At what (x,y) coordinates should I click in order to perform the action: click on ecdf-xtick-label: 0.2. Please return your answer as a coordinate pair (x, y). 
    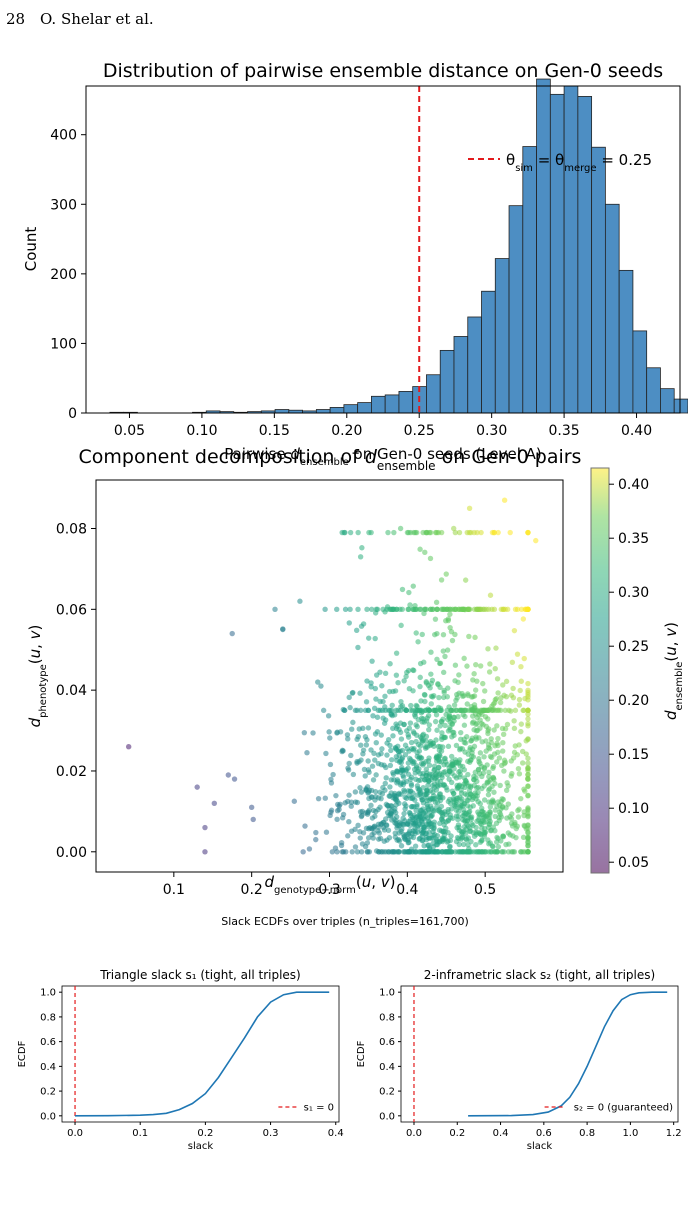
    Looking at the image, I should click on (205, 1133).